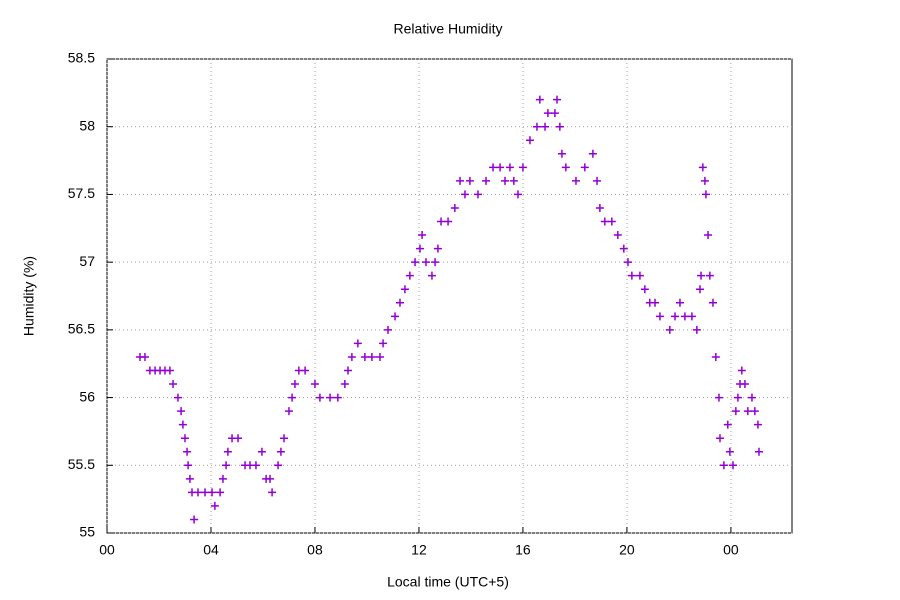 This screenshot has width=900, height=600. I want to click on y-tick-label: 57, so click(87, 261).